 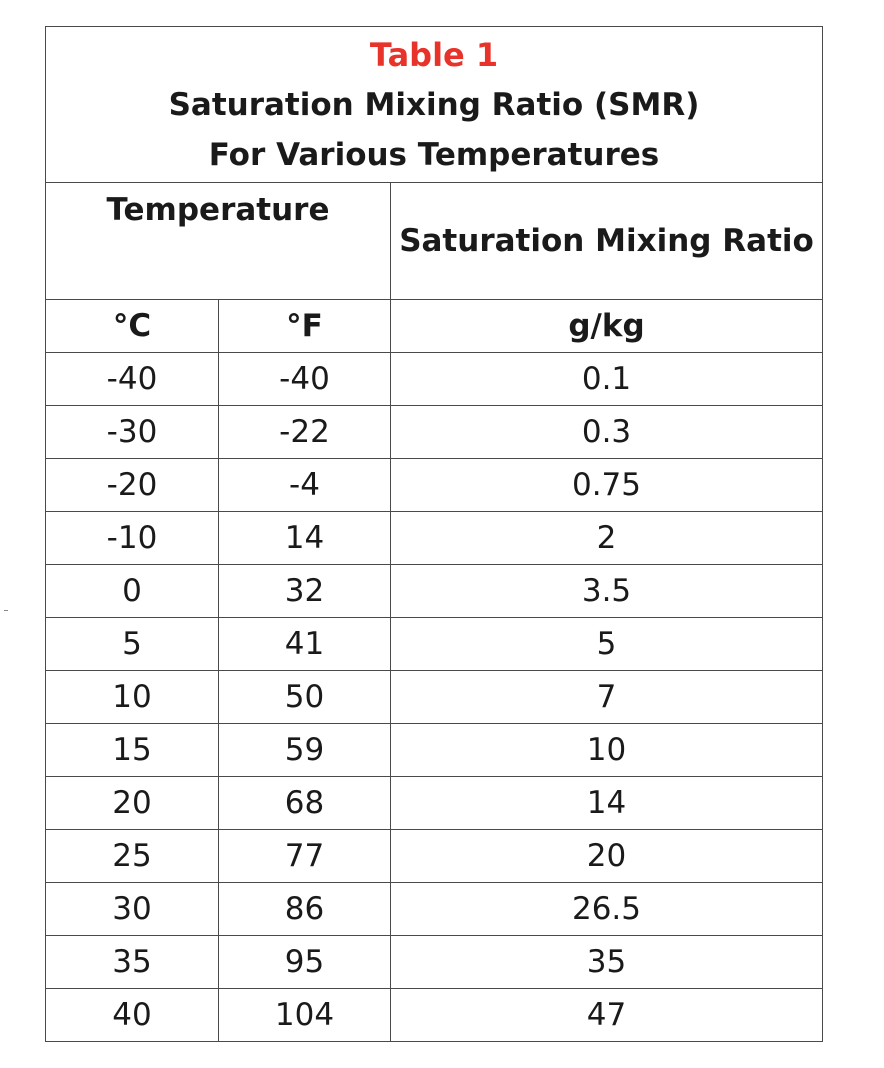 I want to click on unit-row: °C °F g/kg, so click(x=434, y=326).